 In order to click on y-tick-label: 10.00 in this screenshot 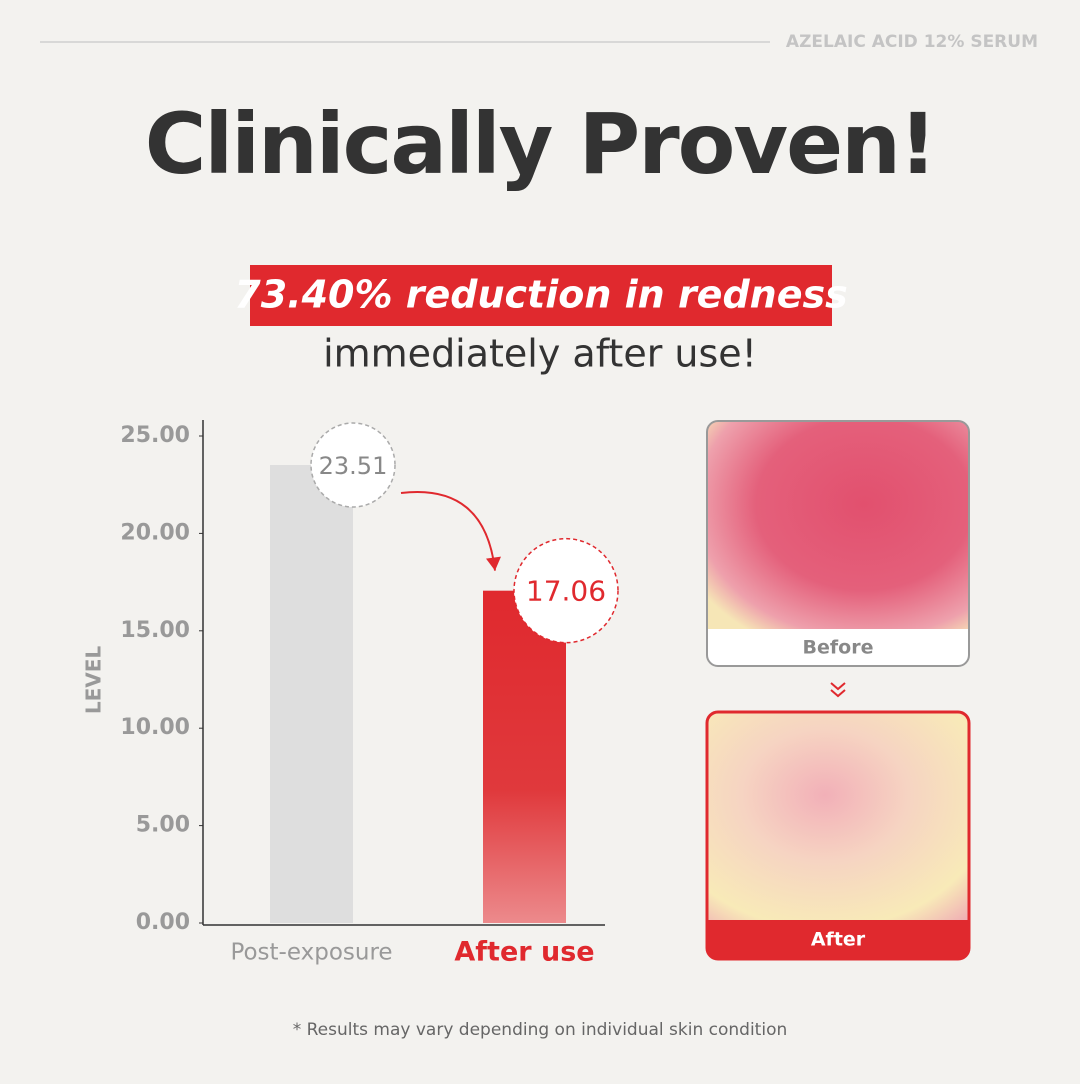, I will do `click(155, 727)`.